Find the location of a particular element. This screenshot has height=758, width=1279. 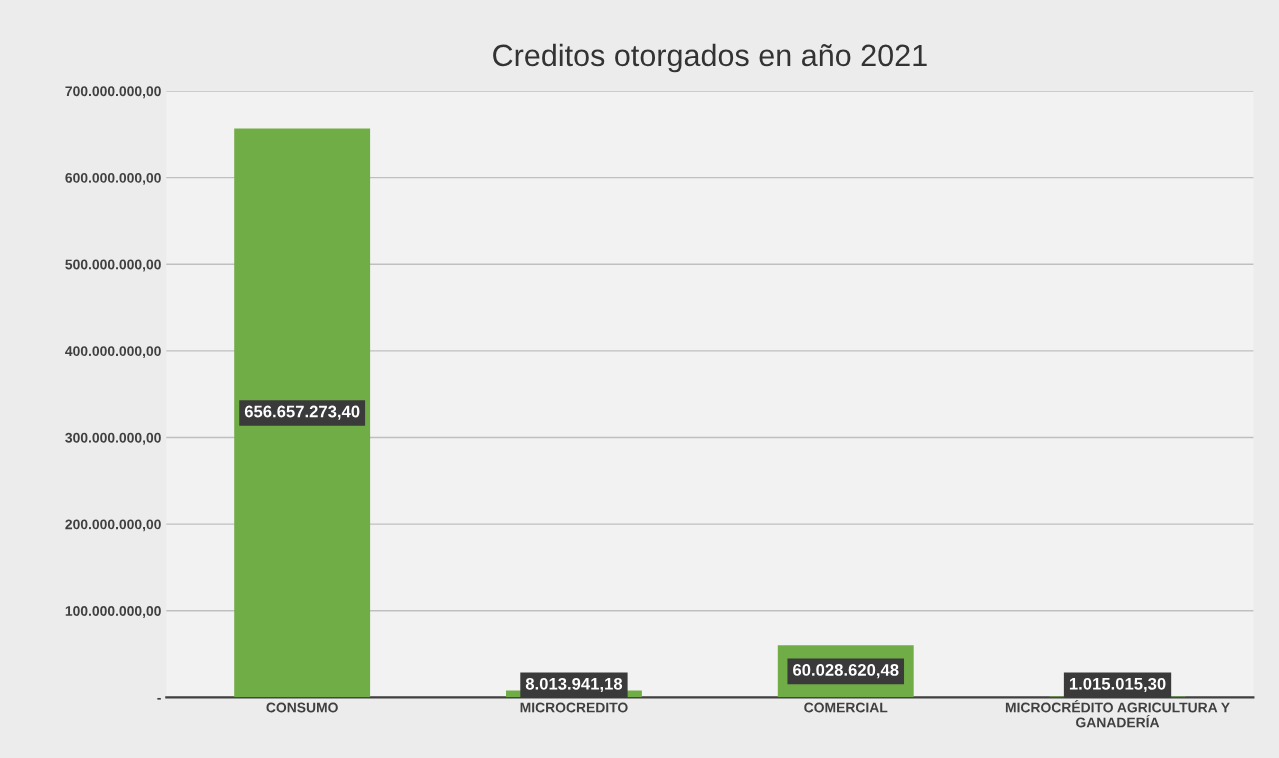

data-label: 60.028.620,48 is located at coordinates (846, 671).